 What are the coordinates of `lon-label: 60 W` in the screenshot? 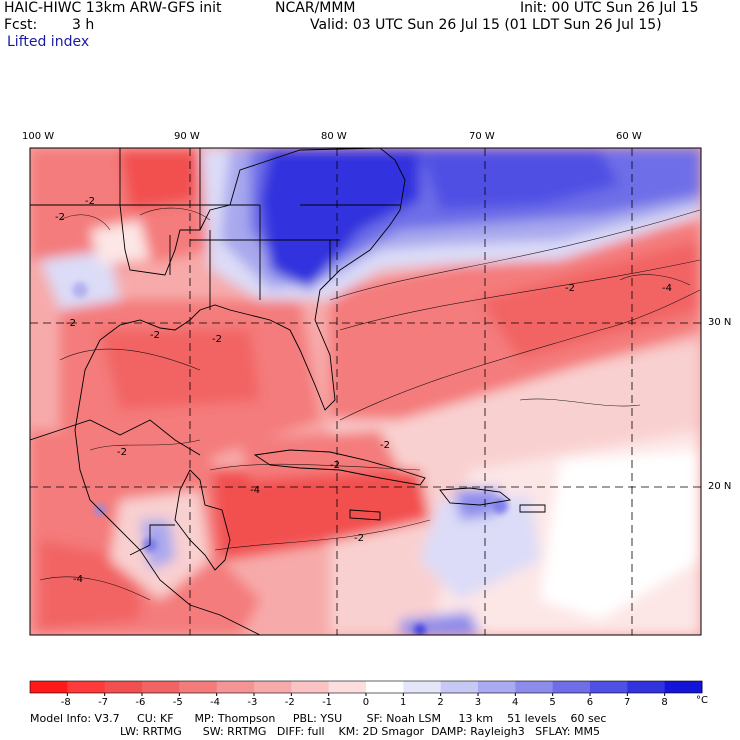 It's located at (629, 136).